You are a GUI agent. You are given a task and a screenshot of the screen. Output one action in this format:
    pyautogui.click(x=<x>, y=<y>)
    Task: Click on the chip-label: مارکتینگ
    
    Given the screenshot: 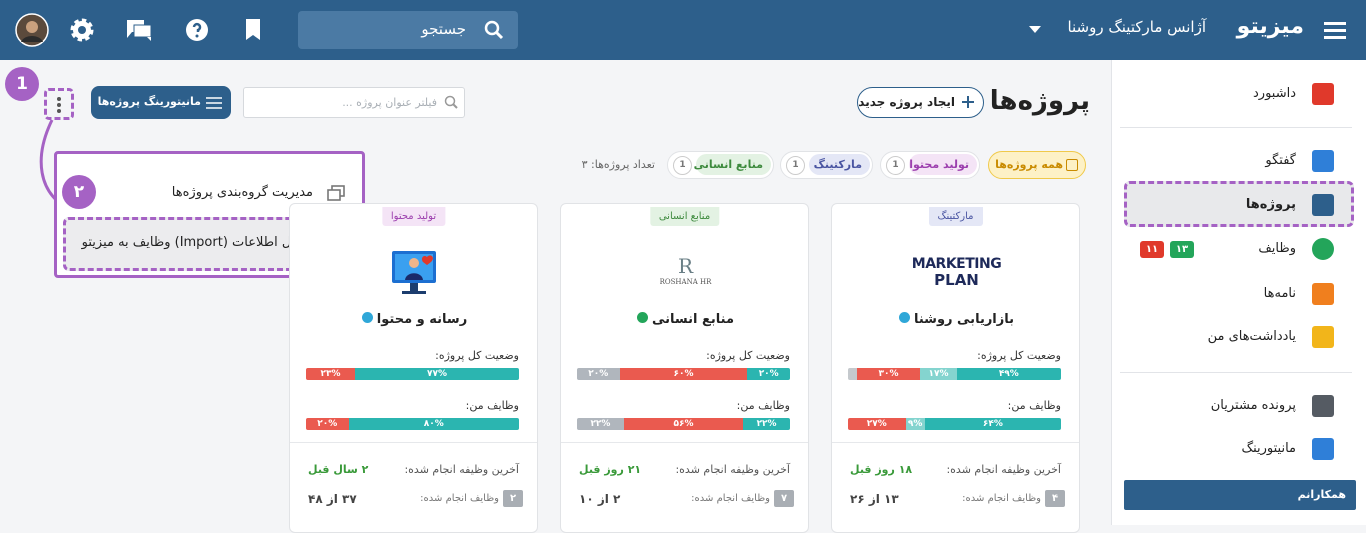 What is the action you would take?
    pyautogui.click(x=837, y=164)
    